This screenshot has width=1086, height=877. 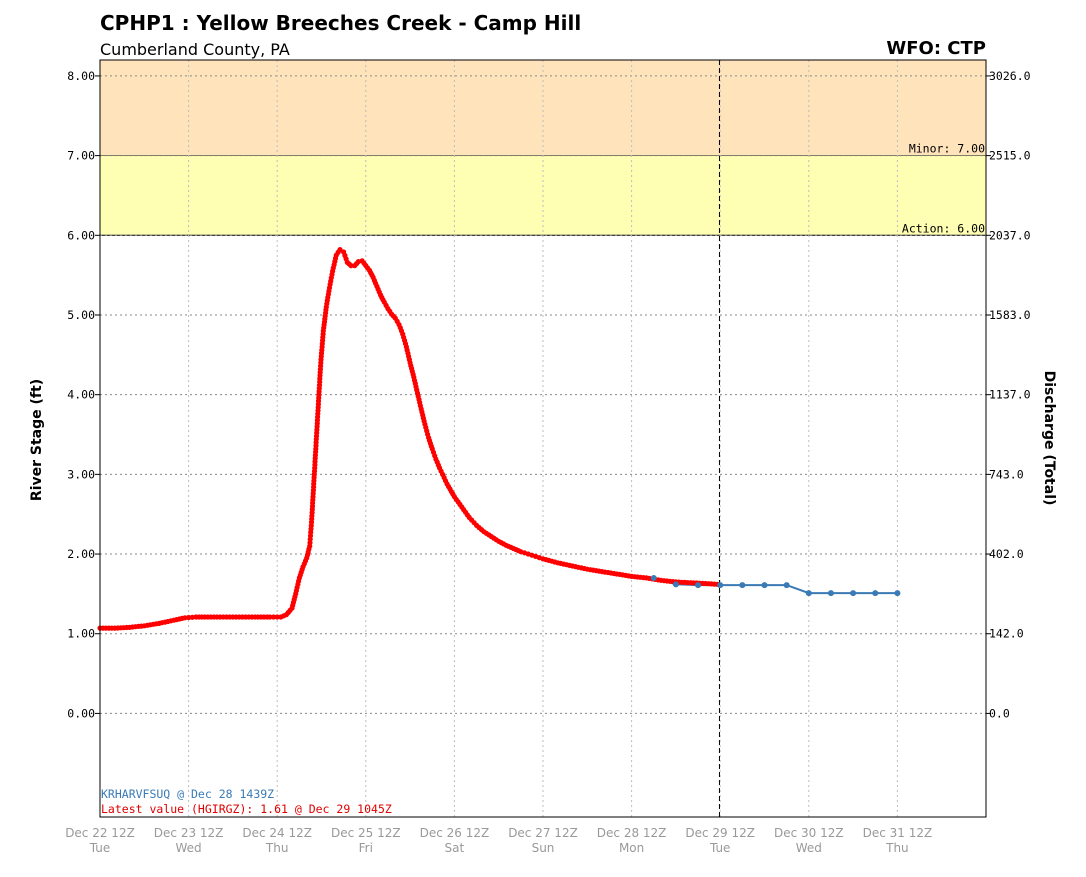 I want to click on flood-label-minor: Minor: 7.00, so click(x=947, y=149).